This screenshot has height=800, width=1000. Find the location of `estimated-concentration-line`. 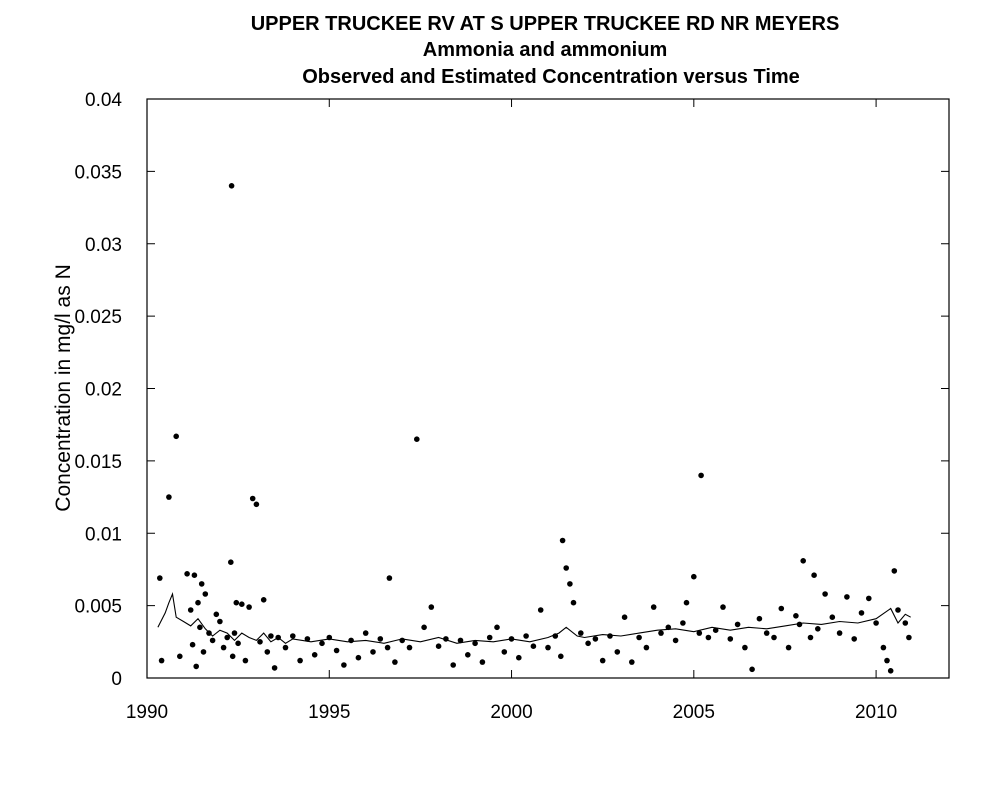

estimated-concentration-line is located at coordinates (534, 617).